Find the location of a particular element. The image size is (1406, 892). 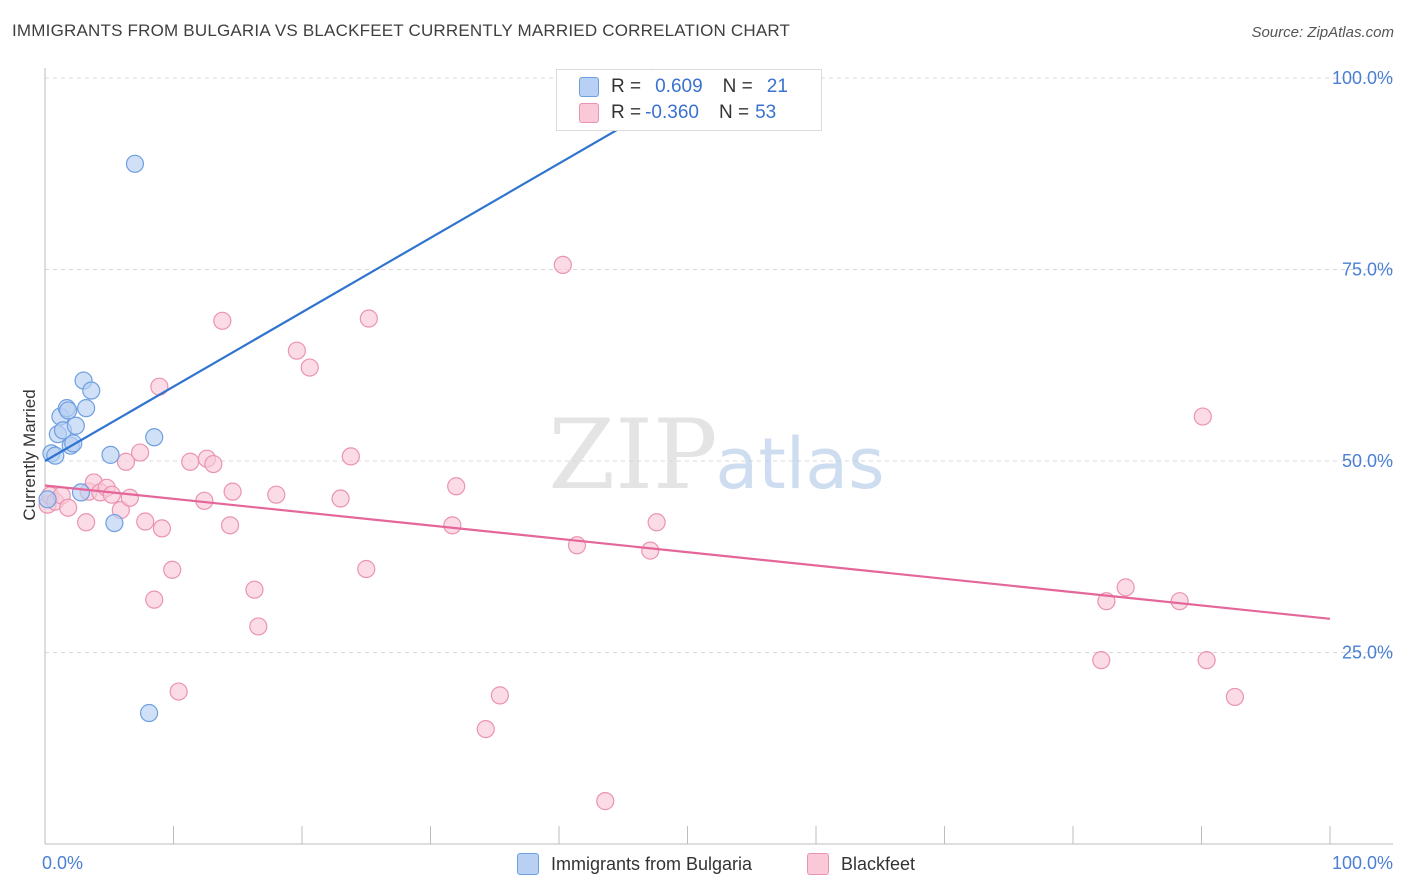

x-tick-label: 100.0% is located at coordinates (1362, 863).